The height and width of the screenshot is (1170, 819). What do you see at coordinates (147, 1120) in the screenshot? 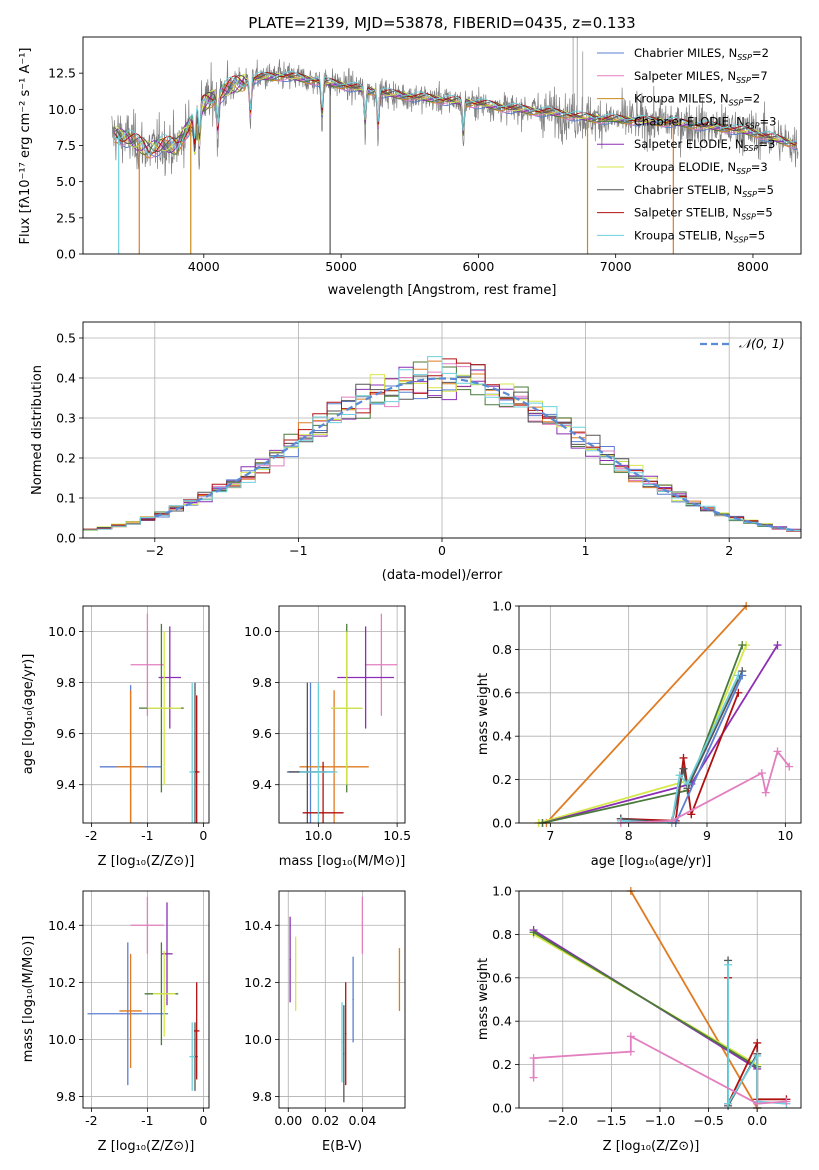
I see `mass_vs_Z-xtick-label: -1` at bounding box center [147, 1120].